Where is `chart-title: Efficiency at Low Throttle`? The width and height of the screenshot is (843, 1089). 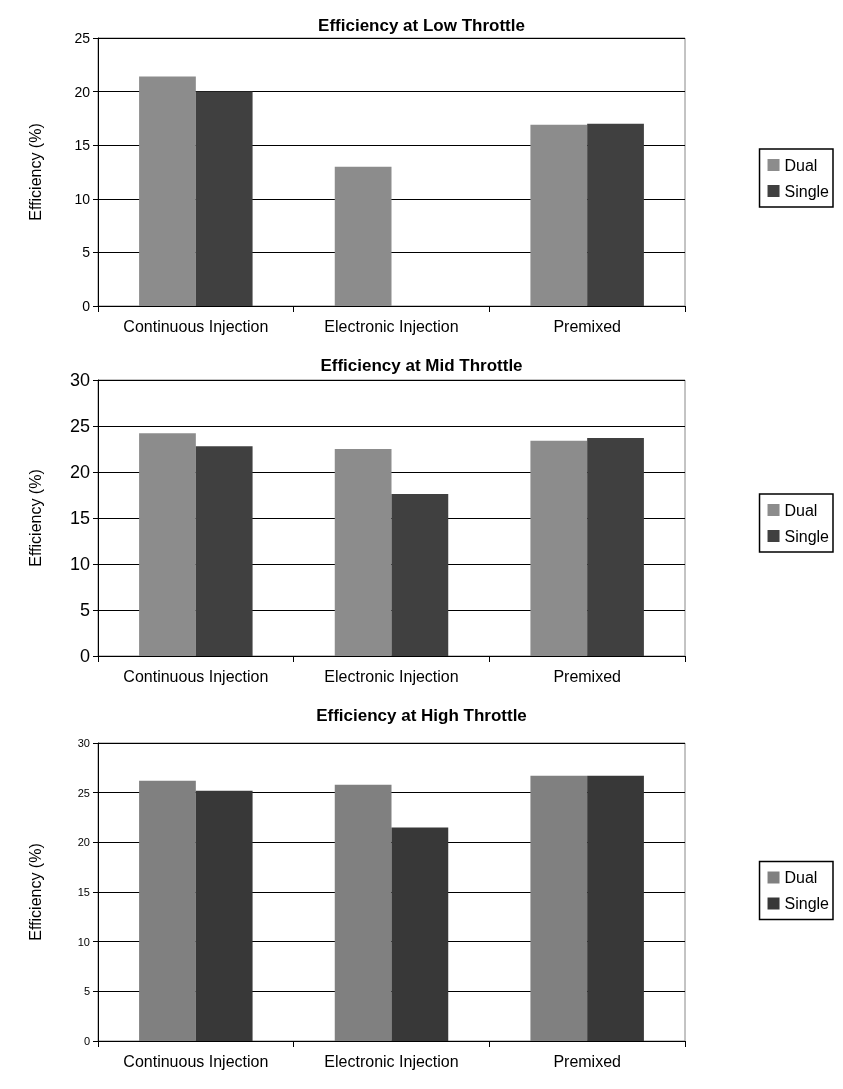 chart-title: Efficiency at Low Throttle is located at coordinates (421, 25).